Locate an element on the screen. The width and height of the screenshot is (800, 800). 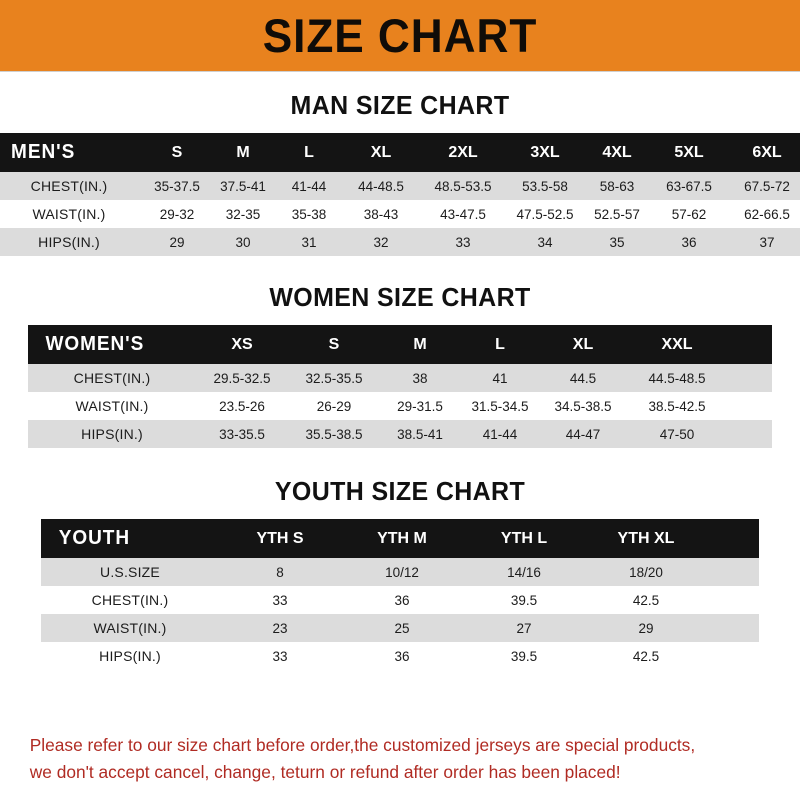
women-header-row: WOMEN'S XS S M L XL XXL is located at coordinates (400, 344).